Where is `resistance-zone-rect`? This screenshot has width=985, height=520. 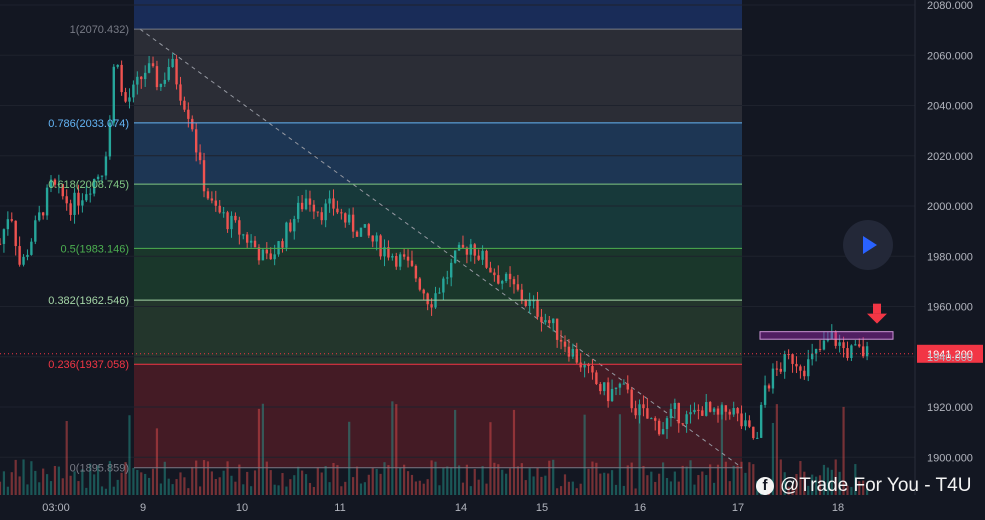 resistance-zone-rect is located at coordinates (826, 335).